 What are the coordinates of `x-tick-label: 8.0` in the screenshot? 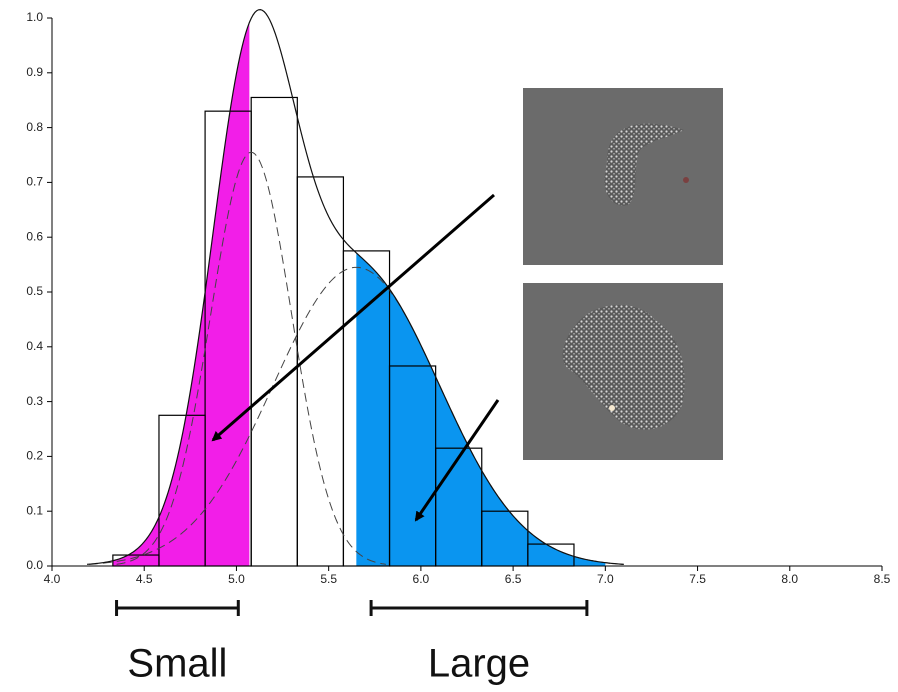 It's located at (789, 579).